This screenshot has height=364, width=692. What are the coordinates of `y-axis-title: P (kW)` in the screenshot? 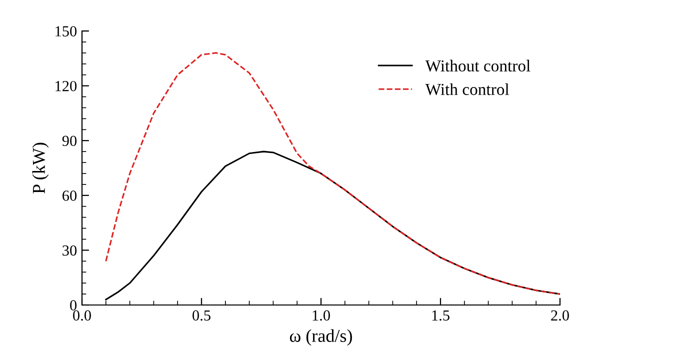 It's located at (40, 168).